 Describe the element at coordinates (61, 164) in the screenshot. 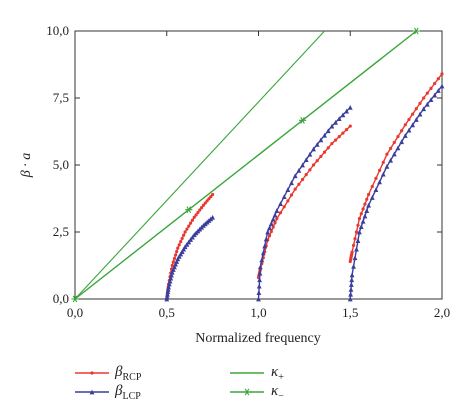

I see `y-tick-label: 5,0` at that location.